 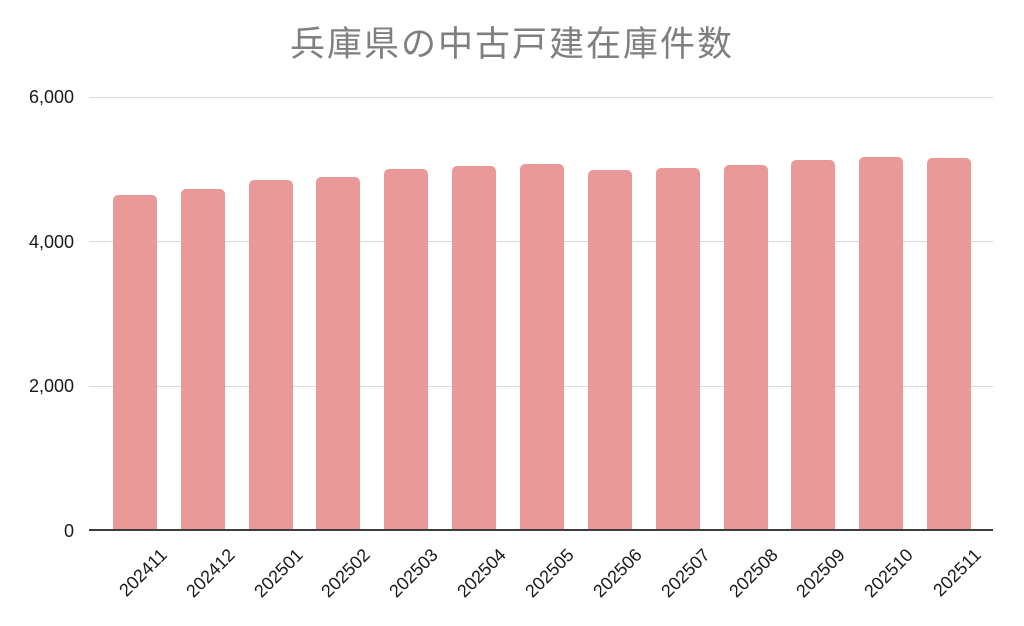 What do you see at coordinates (51, 97) in the screenshot?
I see `y-axis-tick-label: 6,000` at bounding box center [51, 97].